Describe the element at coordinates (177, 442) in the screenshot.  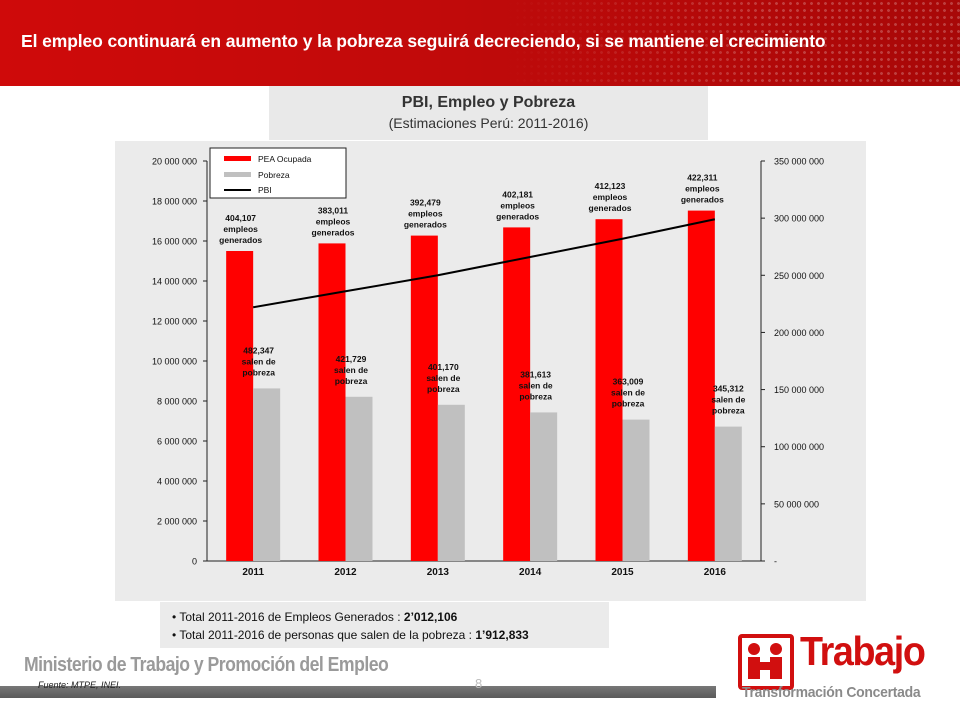
I see `left-tick-label: 6 000 000` at that location.